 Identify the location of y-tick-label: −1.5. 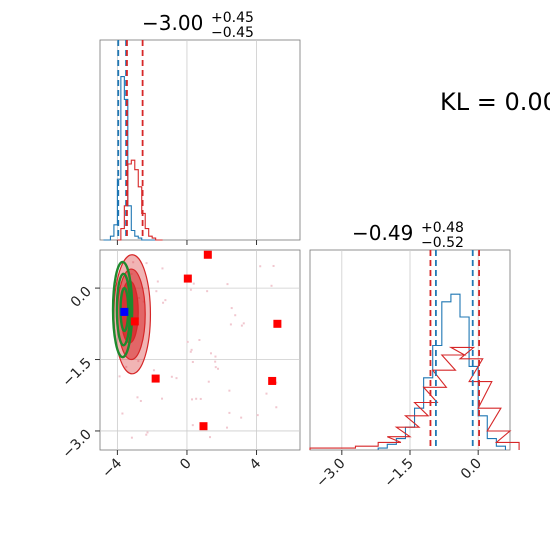
(76, 372).